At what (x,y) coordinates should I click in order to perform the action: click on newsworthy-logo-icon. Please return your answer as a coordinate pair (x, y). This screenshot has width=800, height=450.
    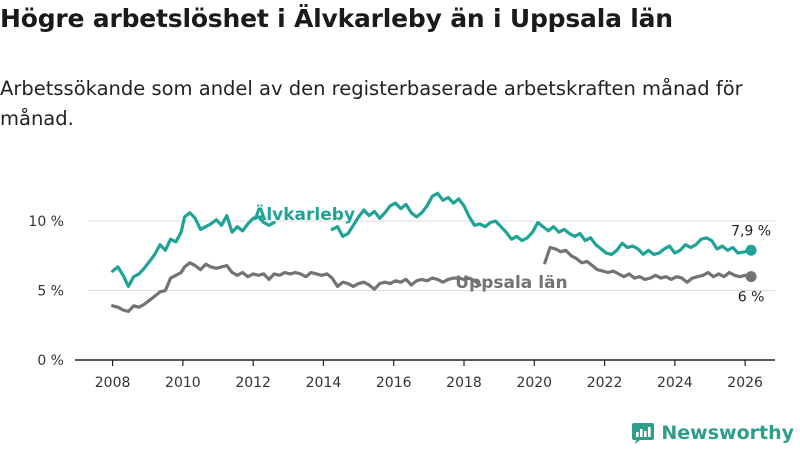
    Looking at the image, I should click on (643, 433).